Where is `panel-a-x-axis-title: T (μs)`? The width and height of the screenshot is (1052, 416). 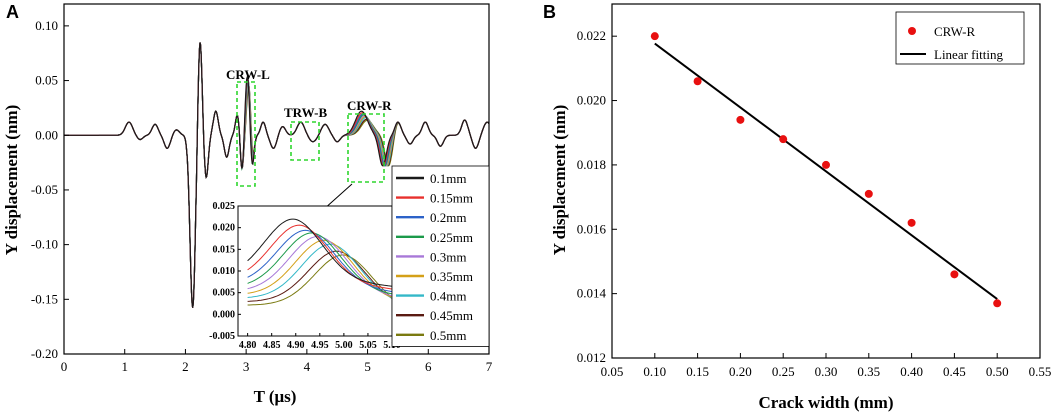
panel-a-x-axis-title: T (μs) is located at coordinates (275, 396).